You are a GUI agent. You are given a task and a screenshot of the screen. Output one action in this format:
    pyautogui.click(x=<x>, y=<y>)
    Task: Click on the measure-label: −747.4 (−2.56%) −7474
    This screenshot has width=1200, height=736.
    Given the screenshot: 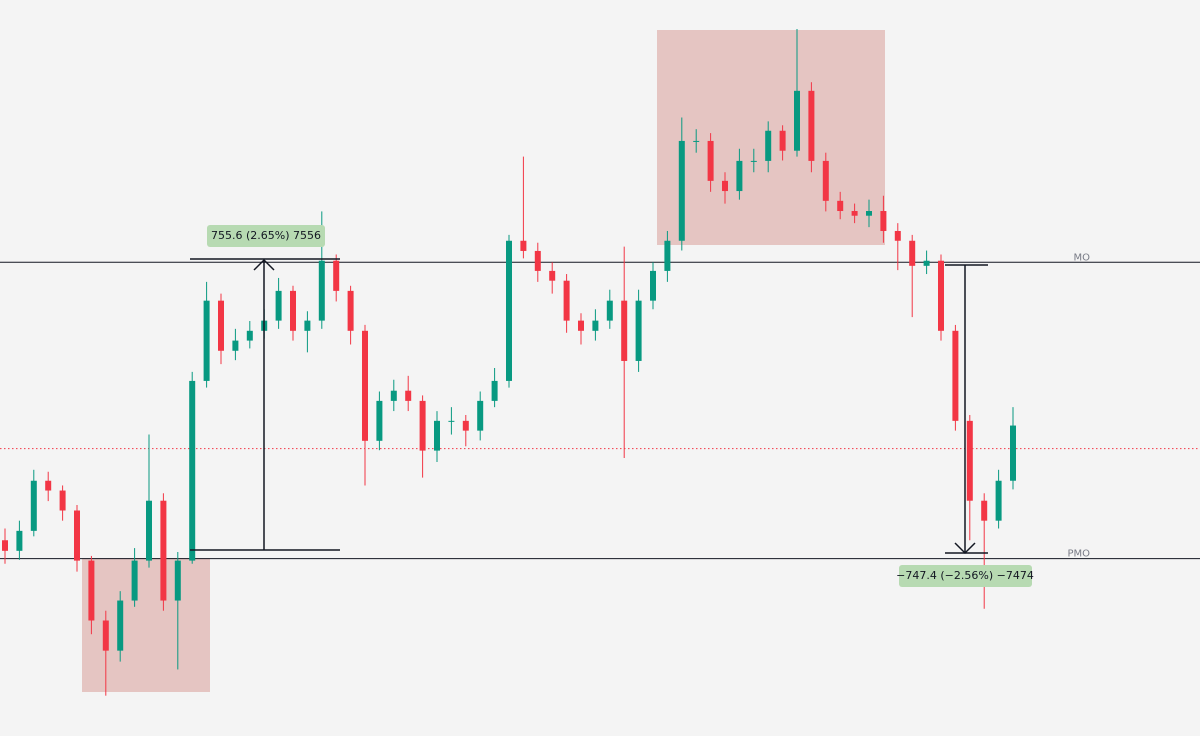 What is the action you would take?
    pyautogui.click(x=965, y=575)
    